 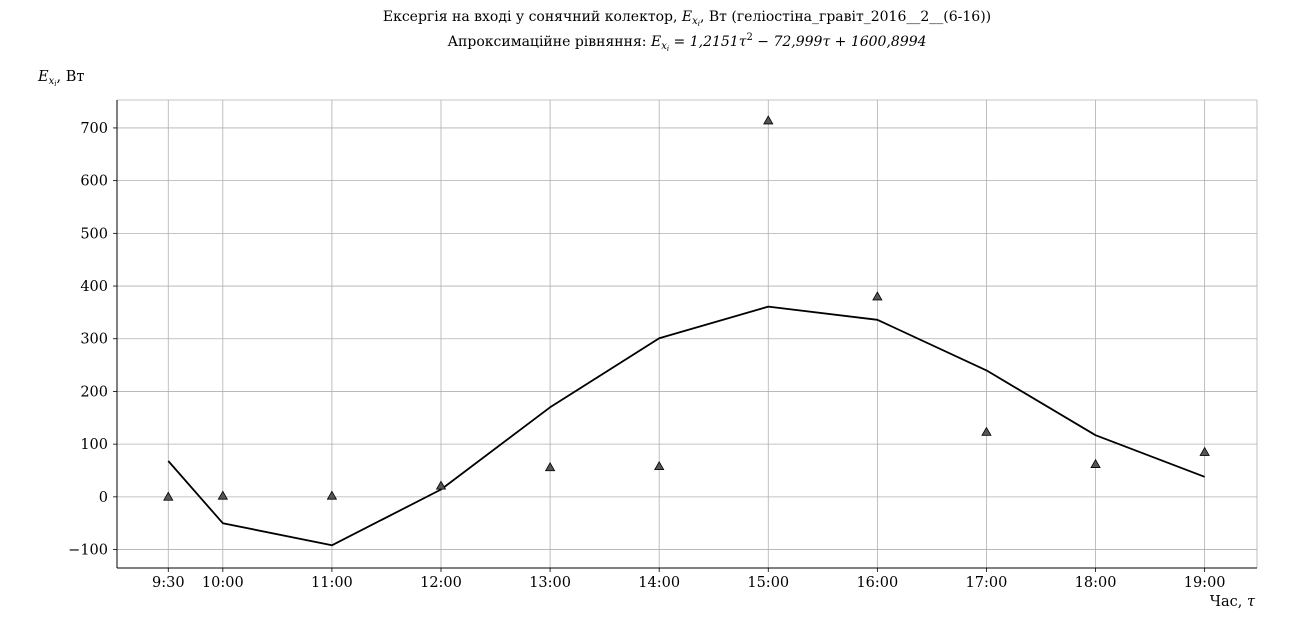 I want to click on y-tick-label: −100, so click(x=88, y=551).